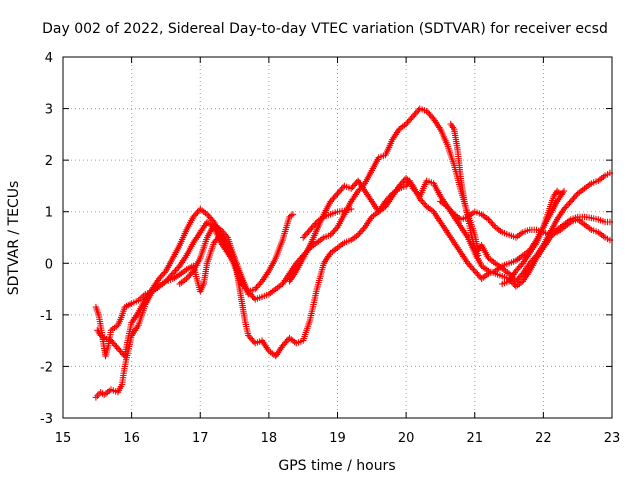  Describe the element at coordinates (131, 438) in the screenshot. I see `x-tick-label: 16` at that location.